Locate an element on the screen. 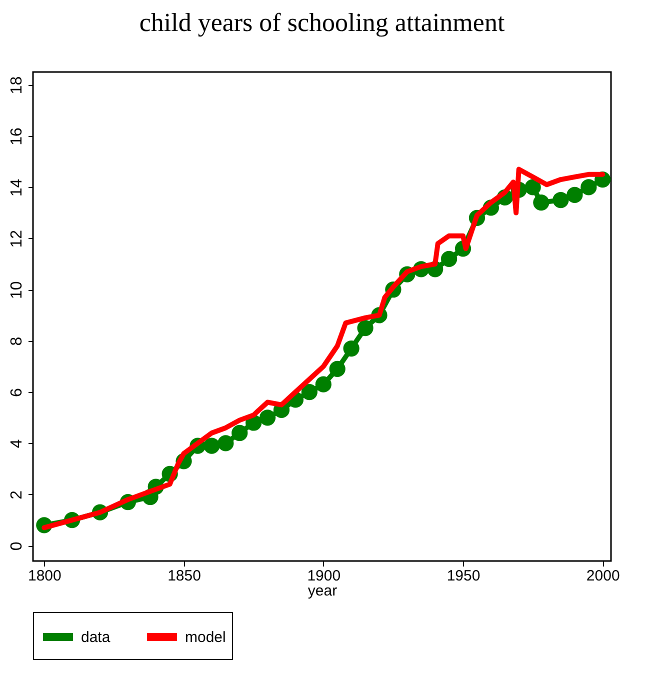 The width and height of the screenshot is (657, 686). x-tick-label: 1900 is located at coordinates (324, 576).